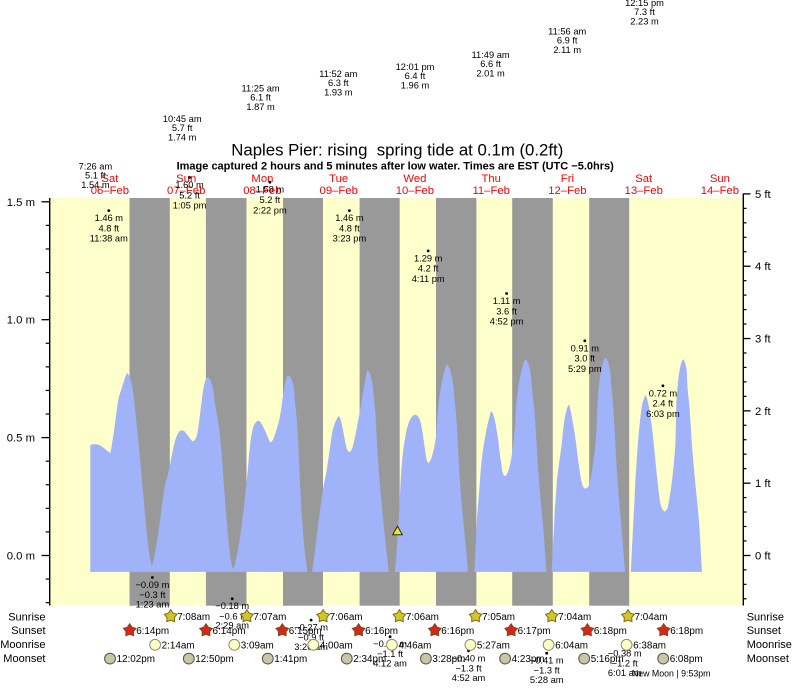 The height and width of the screenshot is (688, 793). I want to click on svg-text: 12:01 pm, so click(415, 67).